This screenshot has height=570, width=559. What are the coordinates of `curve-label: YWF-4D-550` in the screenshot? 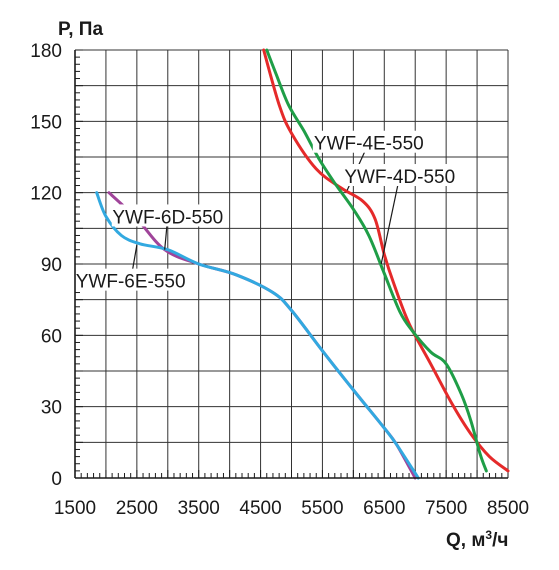 It's located at (399, 177).